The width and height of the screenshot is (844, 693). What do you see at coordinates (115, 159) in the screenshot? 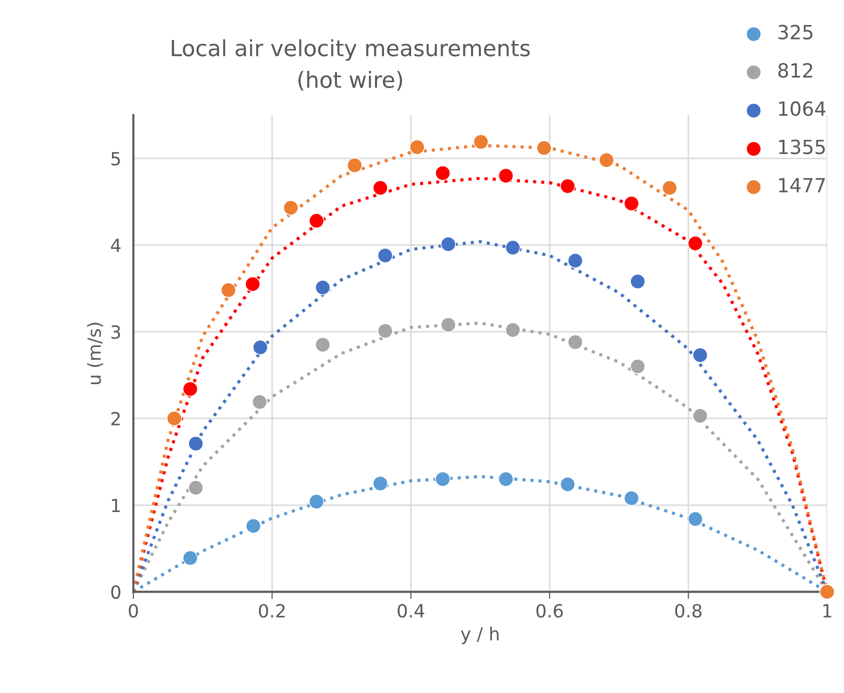
I see `y-tick-label: 5` at bounding box center [115, 159].